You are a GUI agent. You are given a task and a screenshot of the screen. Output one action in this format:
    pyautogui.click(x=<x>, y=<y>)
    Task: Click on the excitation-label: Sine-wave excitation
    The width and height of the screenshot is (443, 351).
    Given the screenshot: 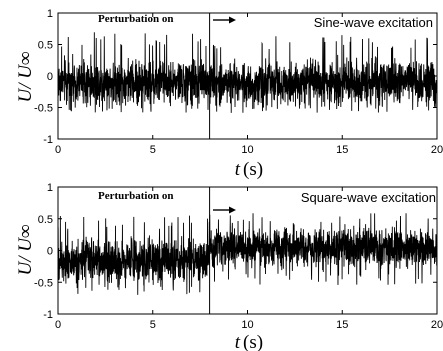 What is the action you would take?
    pyautogui.click(x=373, y=22)
    